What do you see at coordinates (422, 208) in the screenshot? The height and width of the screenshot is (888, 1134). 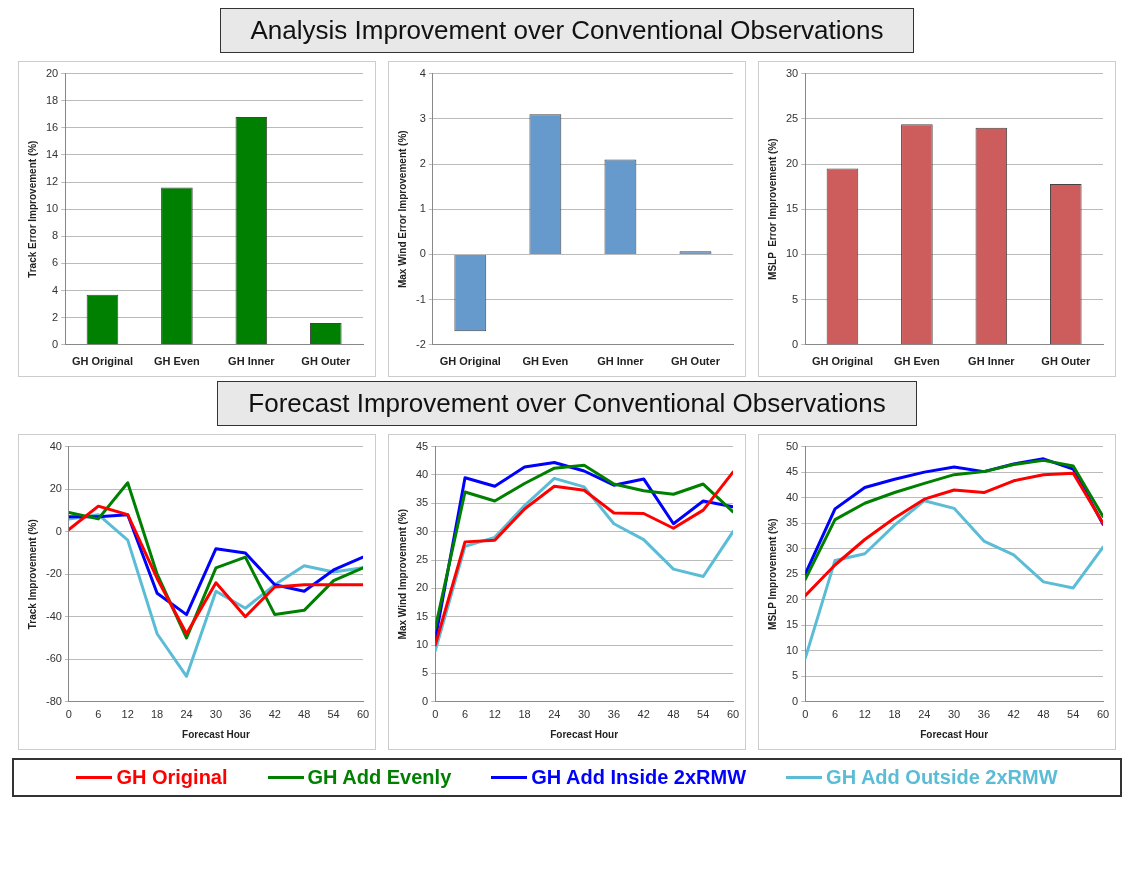 I see `y-tick-label: 1` at bounding box center [422, 208].